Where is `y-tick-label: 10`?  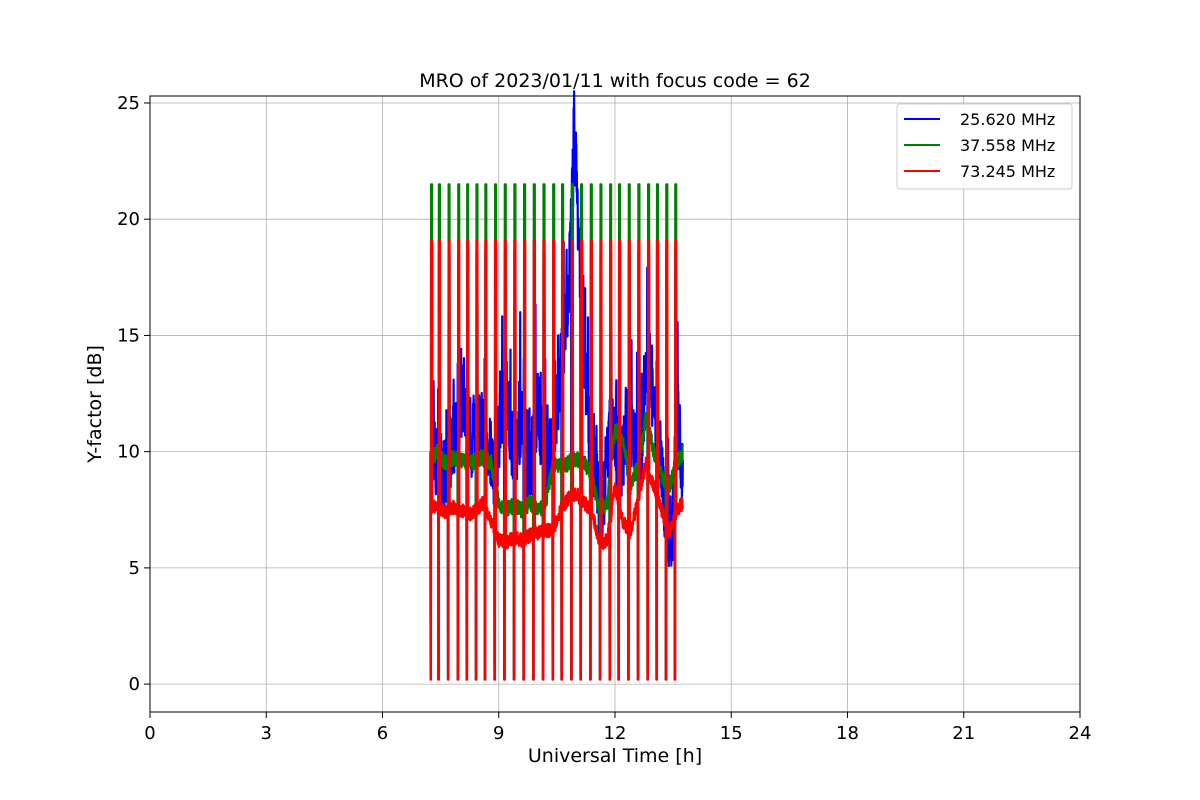
y-tick-label: 10 is located at coordinates (128, 452).